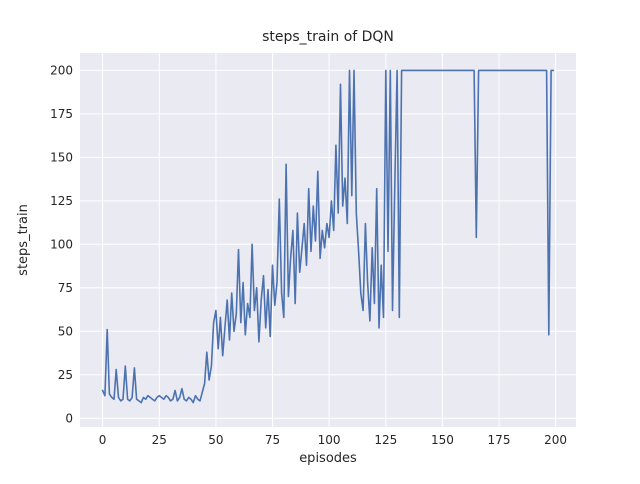 The width and height of the screenshot is (640, 484). I want to click on x-tick-label: 150, so click(442, 440).